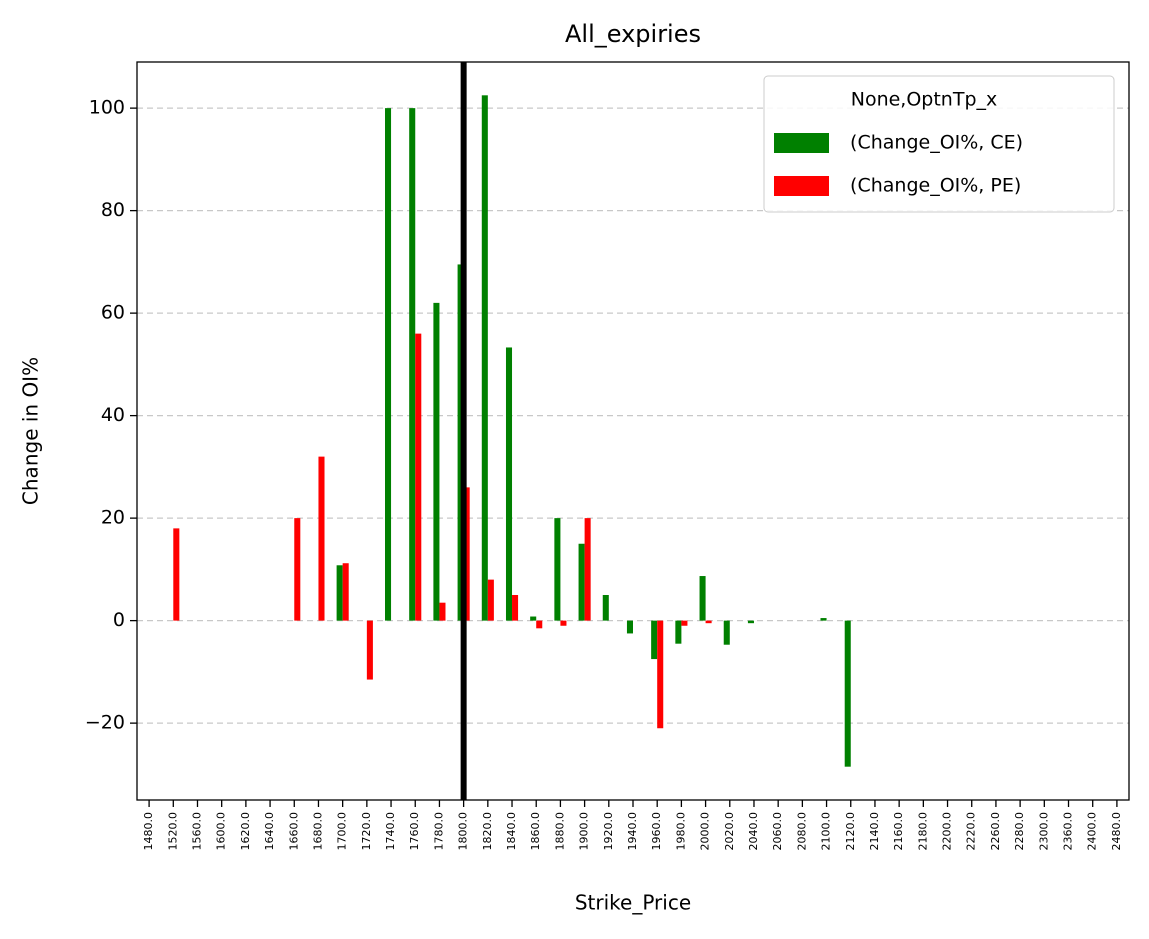 Image resolution: width=1149 pixels, height=939 pixels. I want to click on x-tick-label: 2120.0, so click(850, 831).